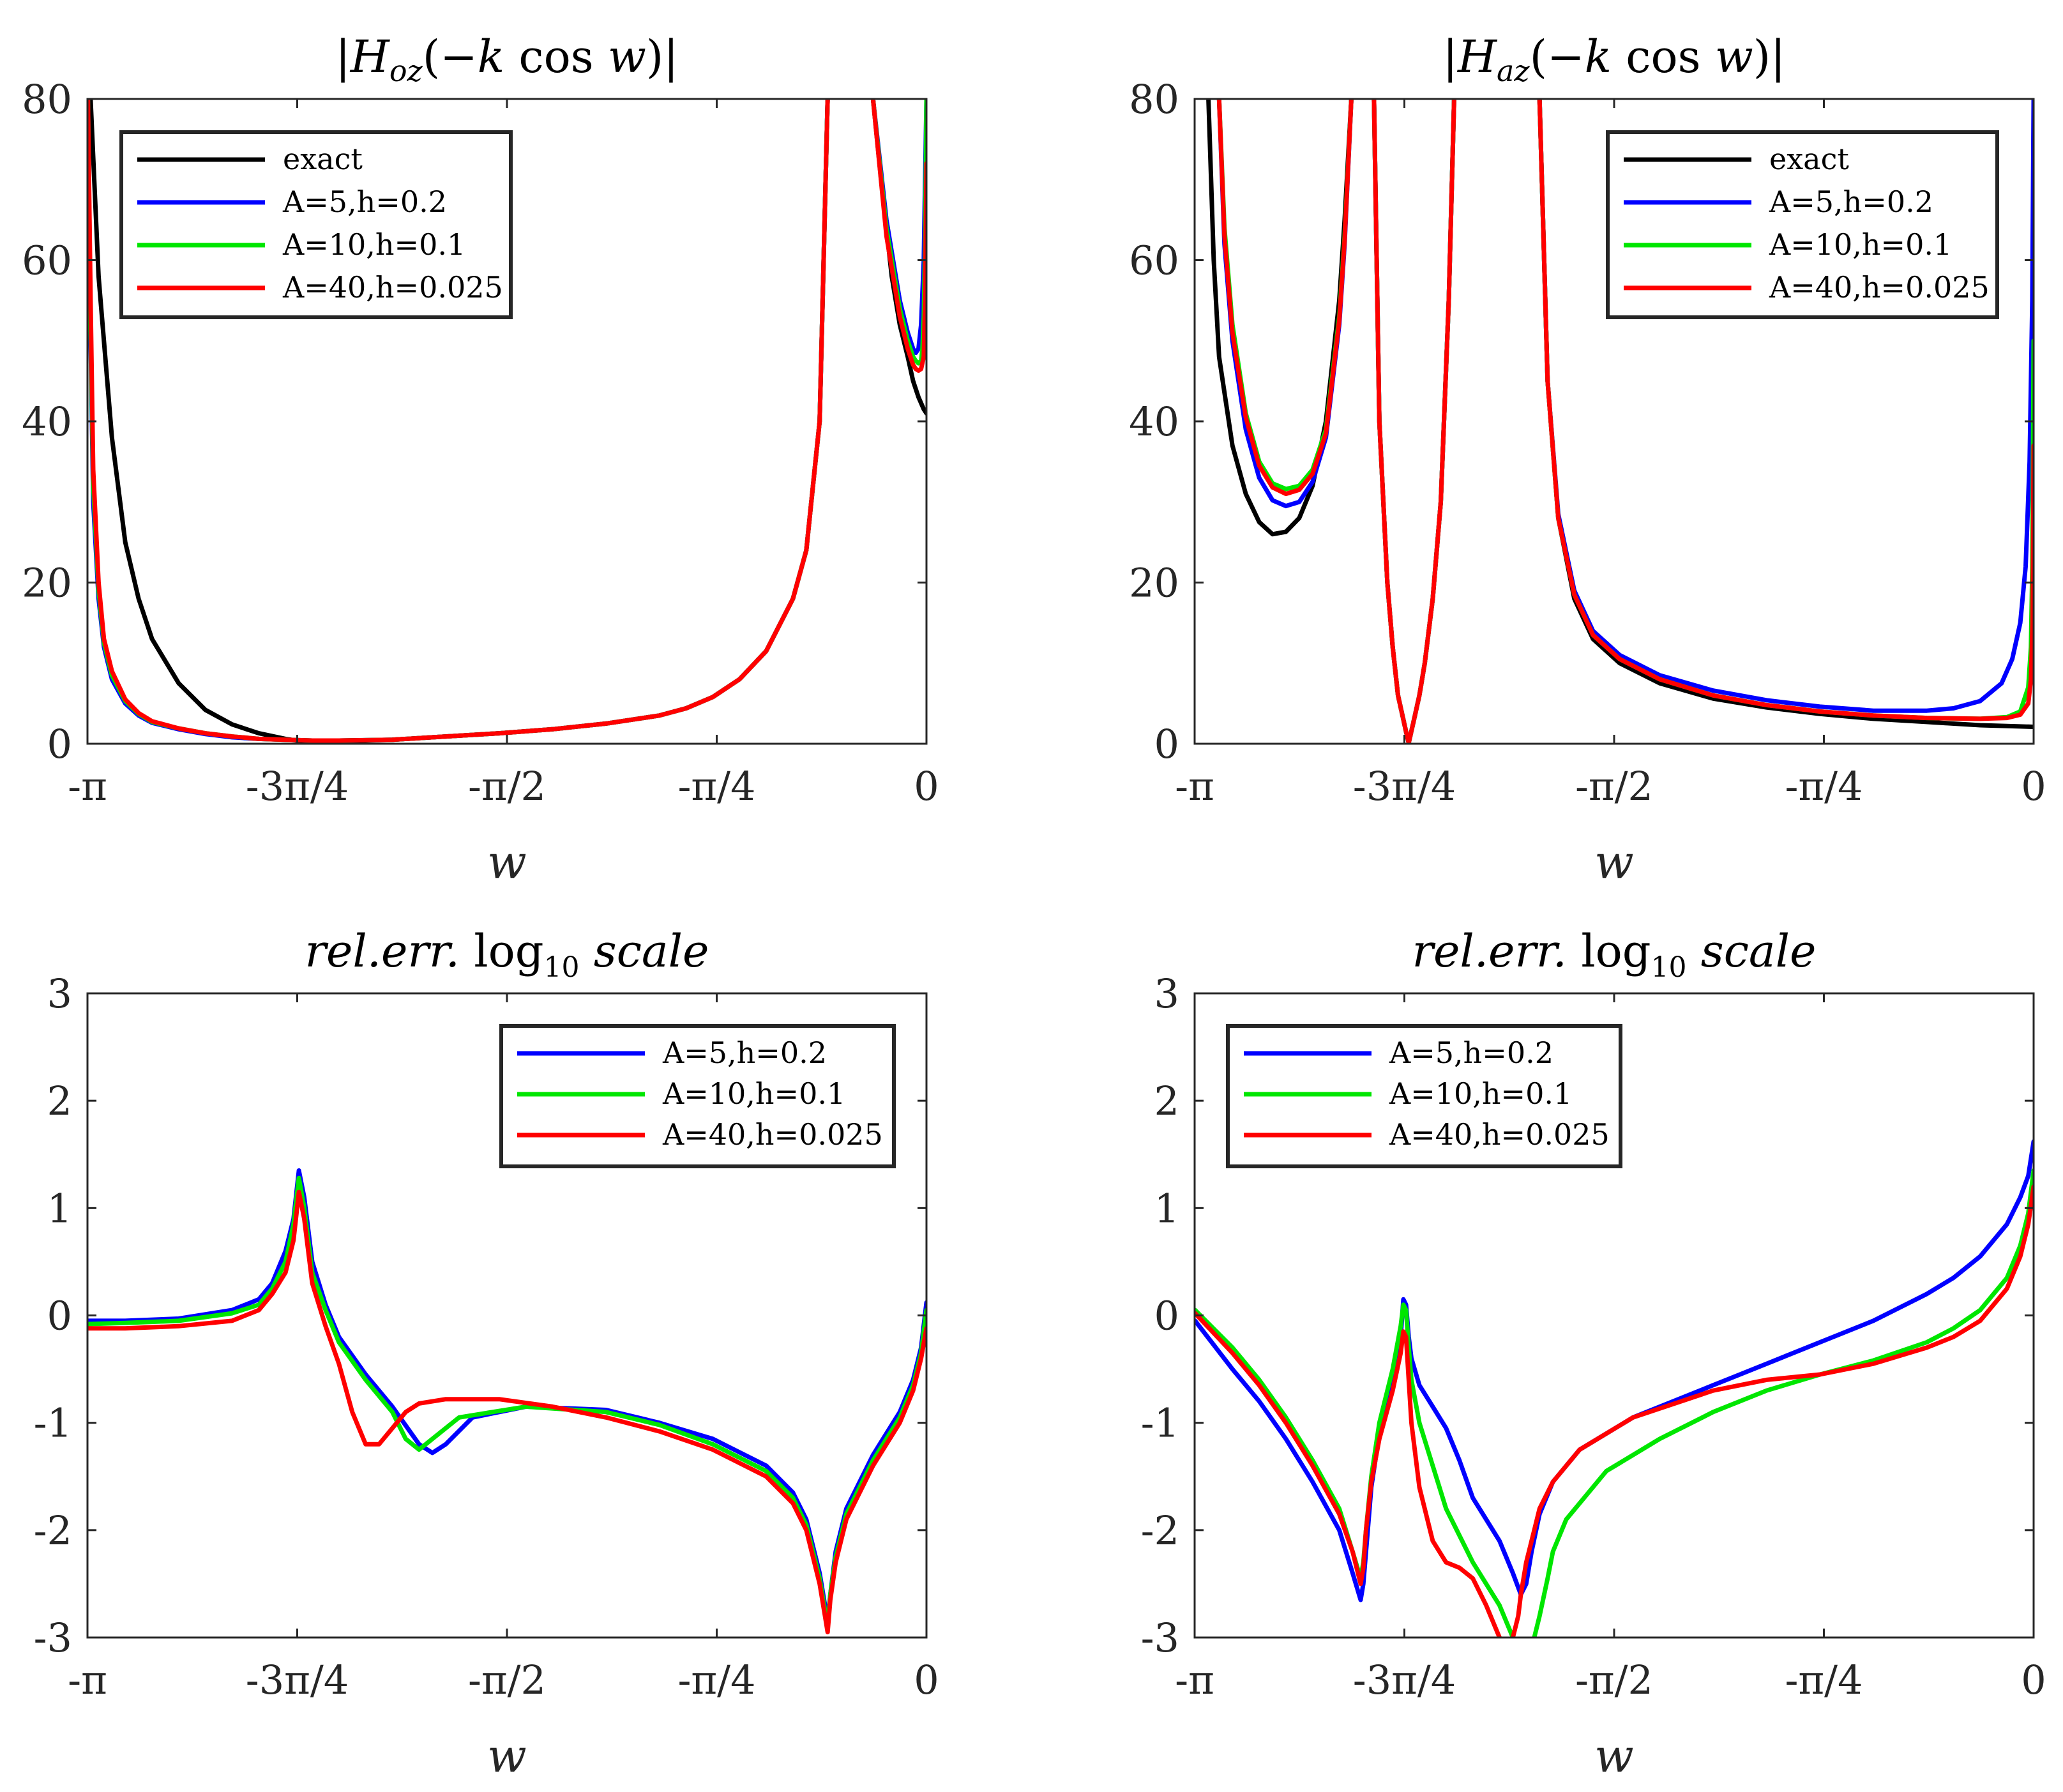  Describe the element at coordinates (1613, 59) in the screenshot. I see `chart-title: |Haz(−k cos w)|` at that location.